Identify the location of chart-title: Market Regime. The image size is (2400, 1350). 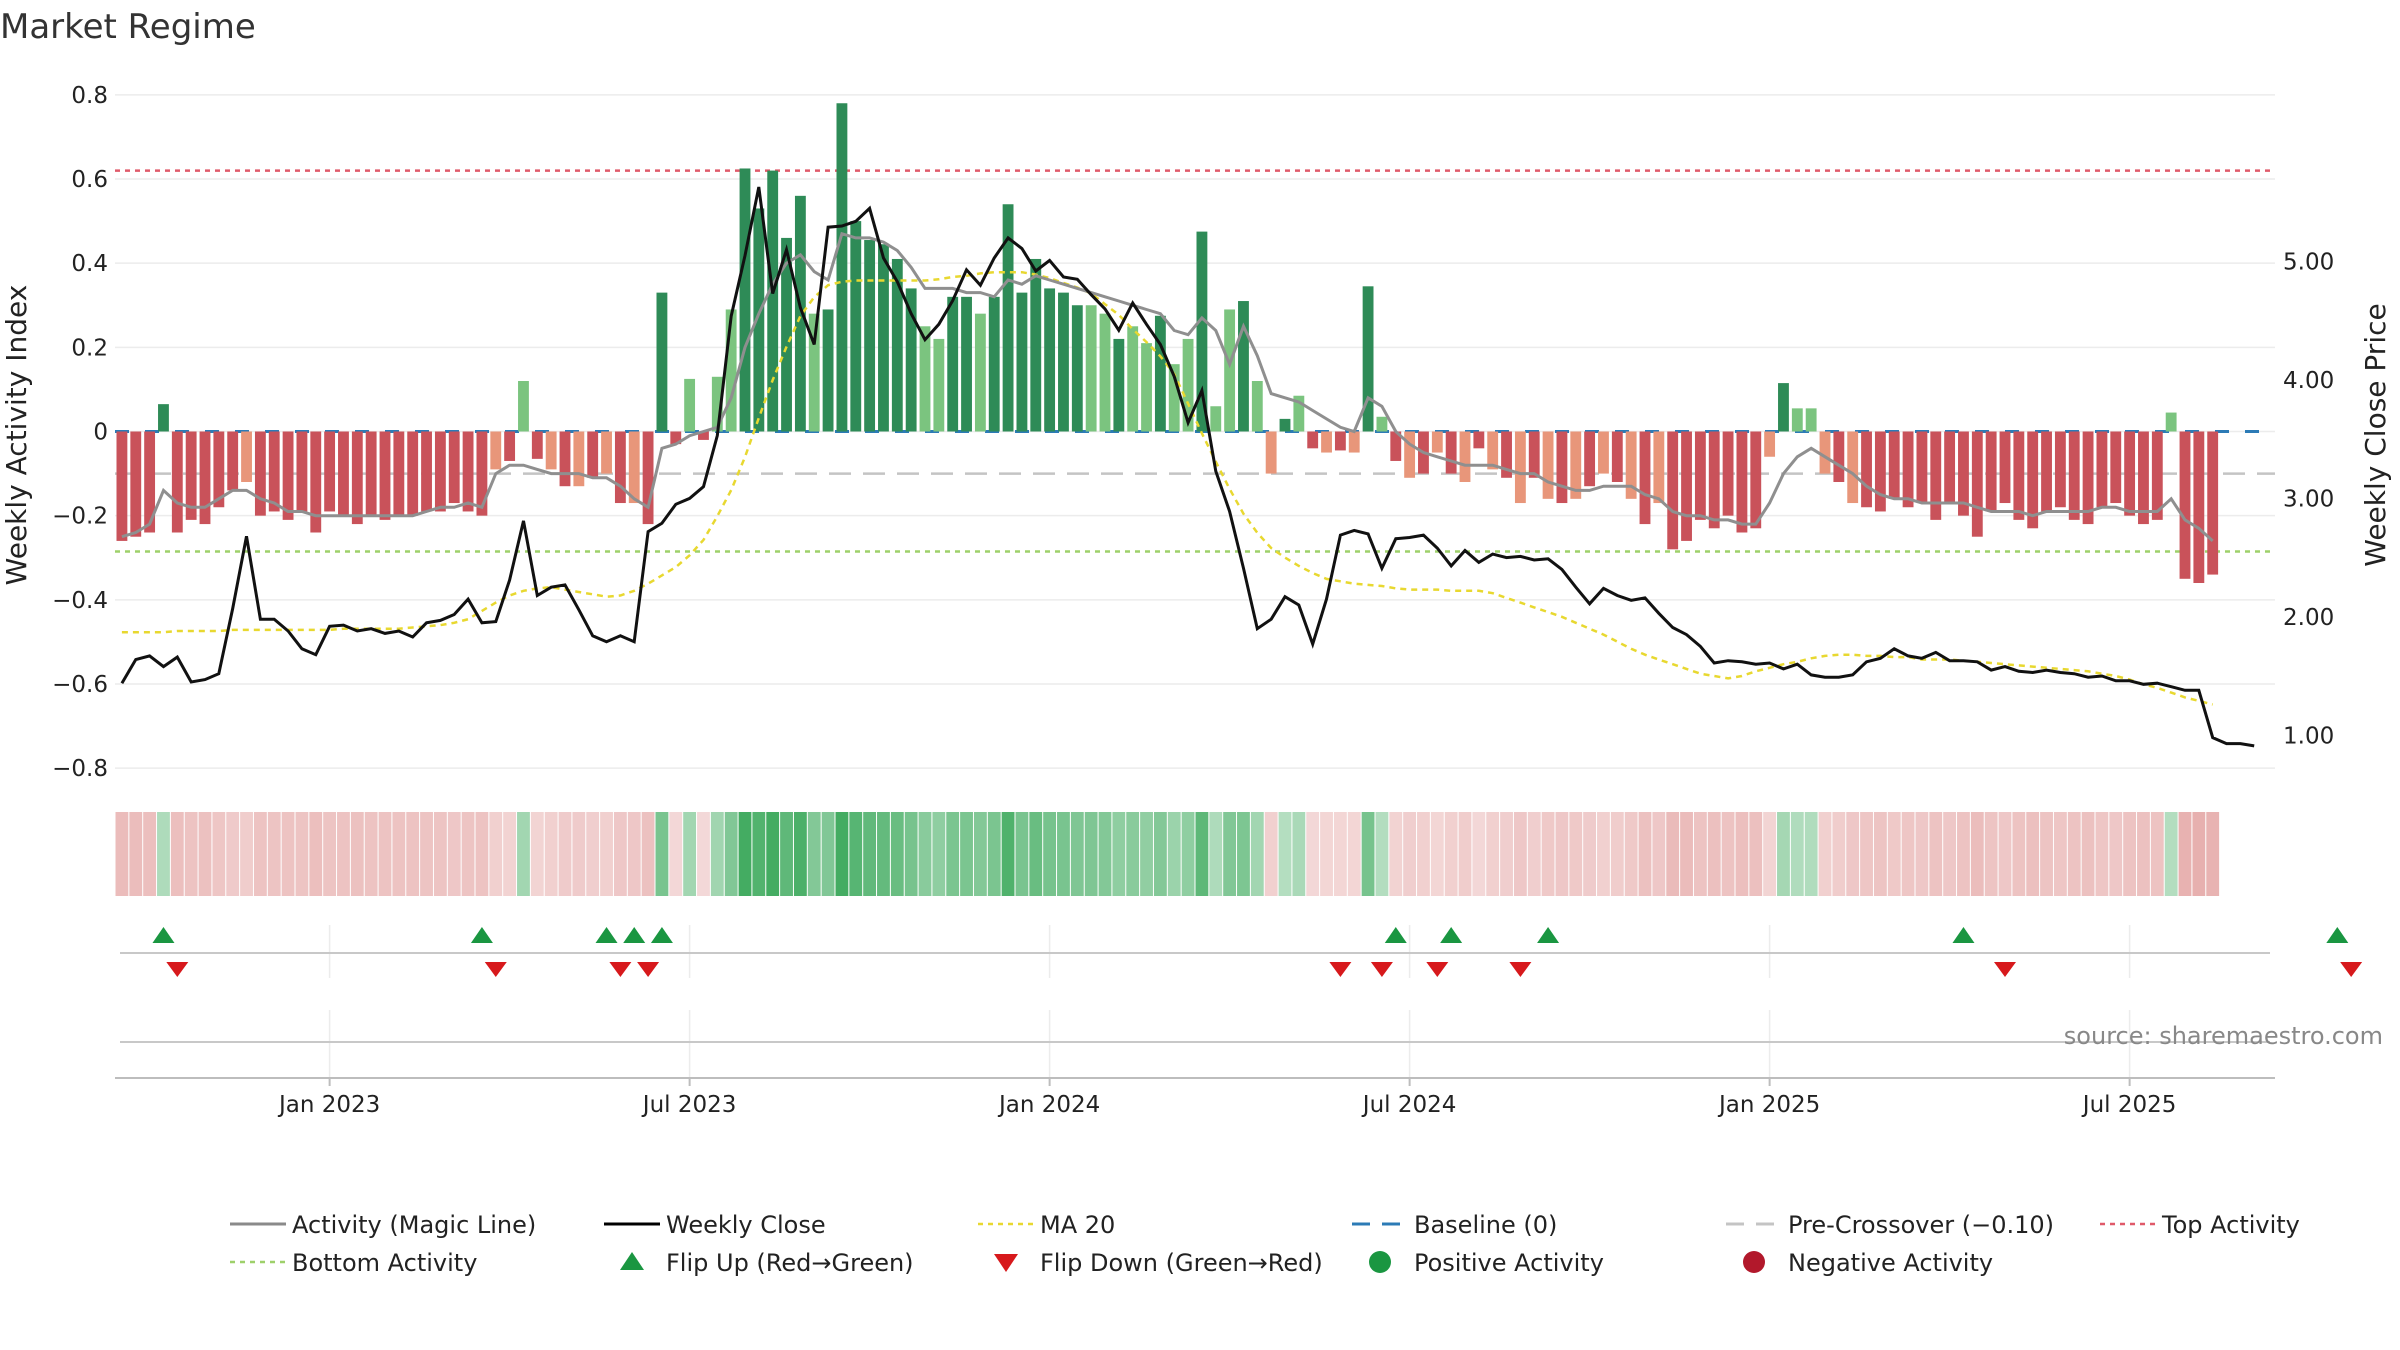
(128, 27).